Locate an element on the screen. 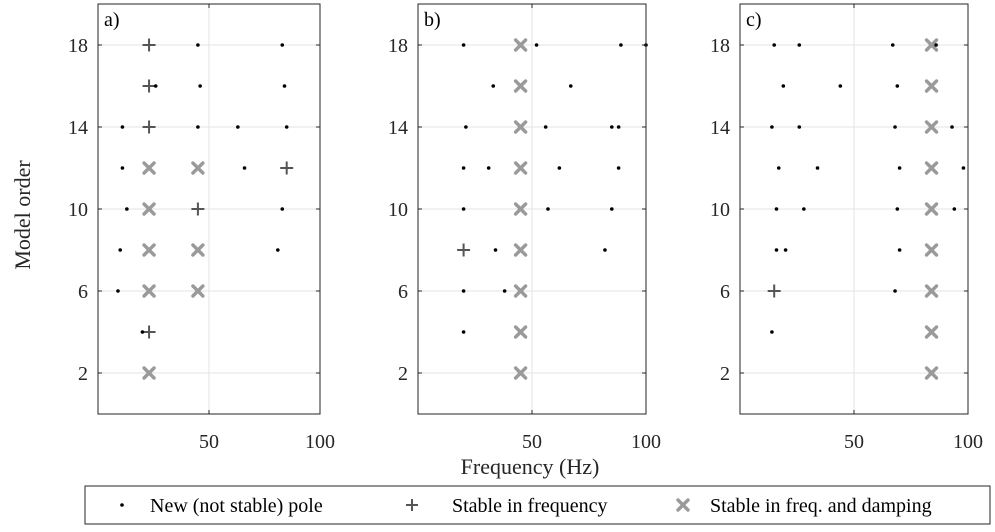 Image resolution: width=995 pixels, height=532 pixels. y-axis-label: Model order is located at coordinates (22, 215).